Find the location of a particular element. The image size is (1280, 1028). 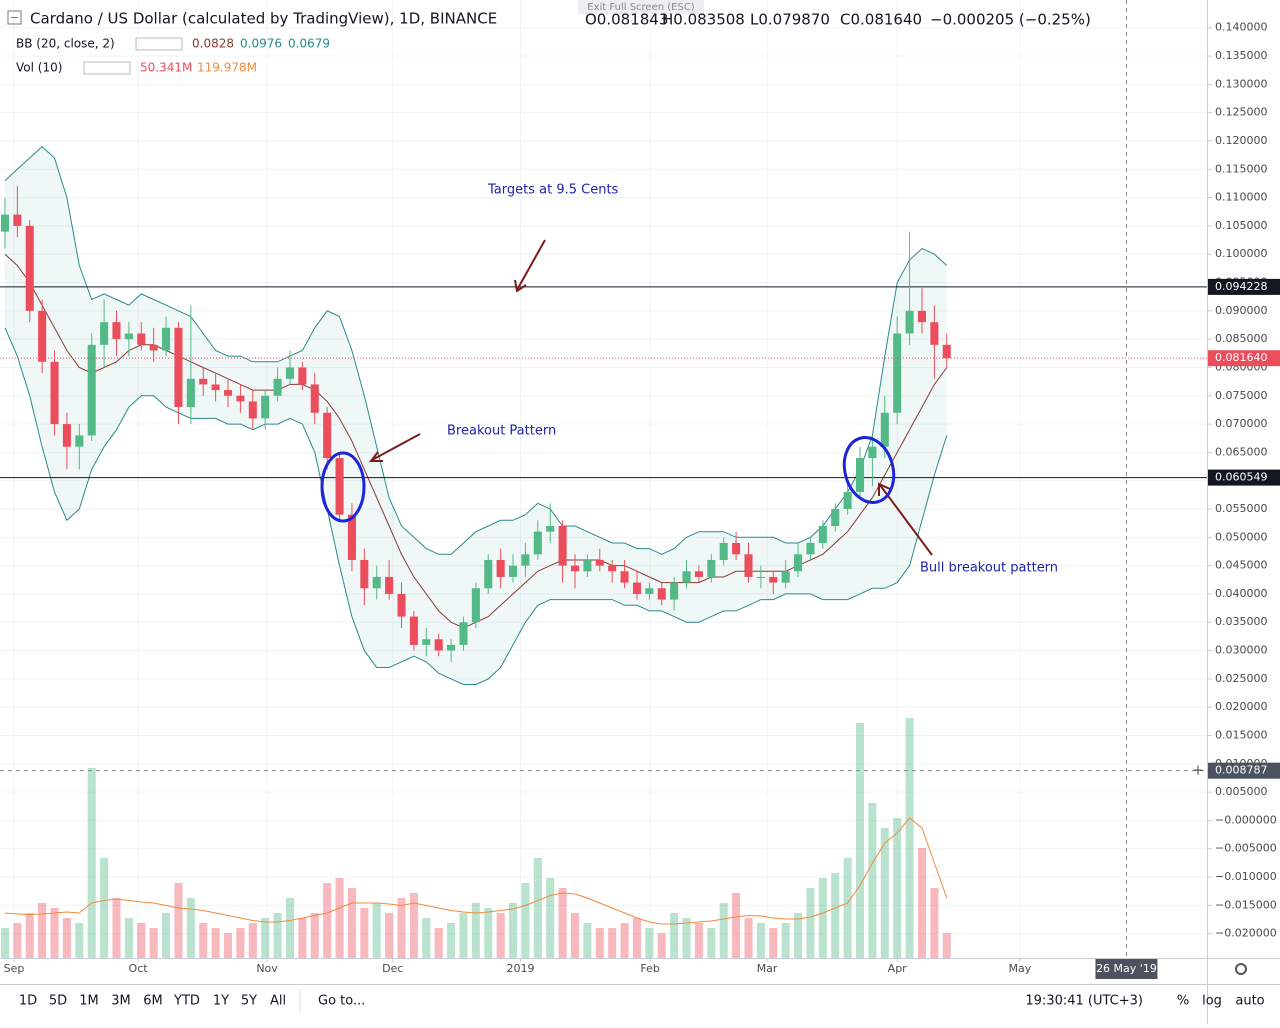

arrows is located at coordinates (650, 397).